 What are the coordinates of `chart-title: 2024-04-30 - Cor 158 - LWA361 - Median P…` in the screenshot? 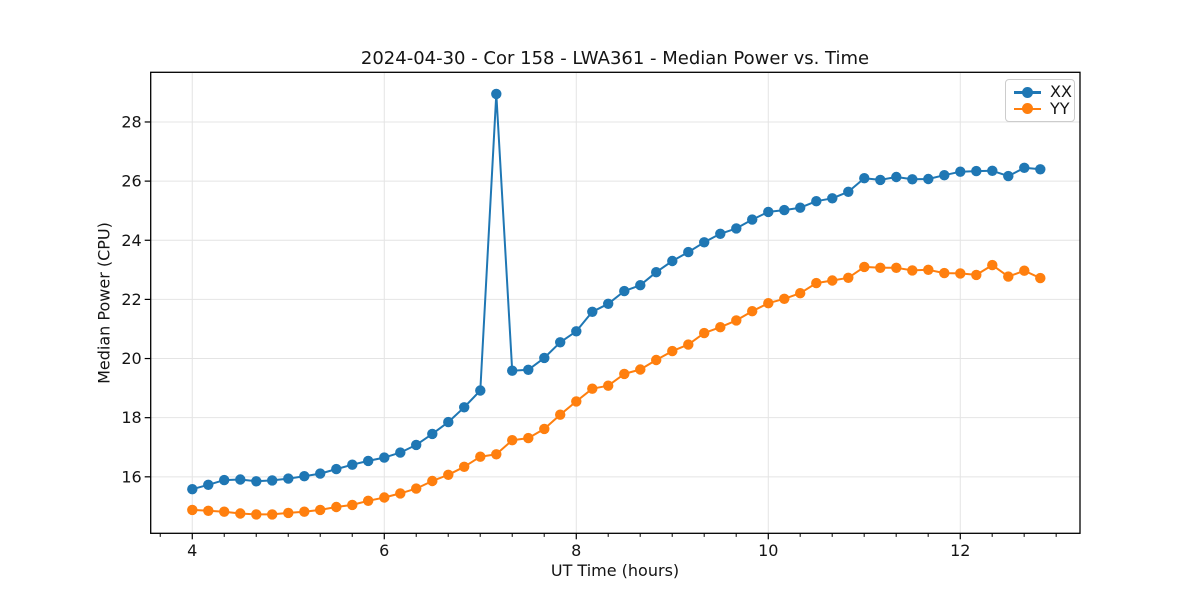 It's located at (615, 58).